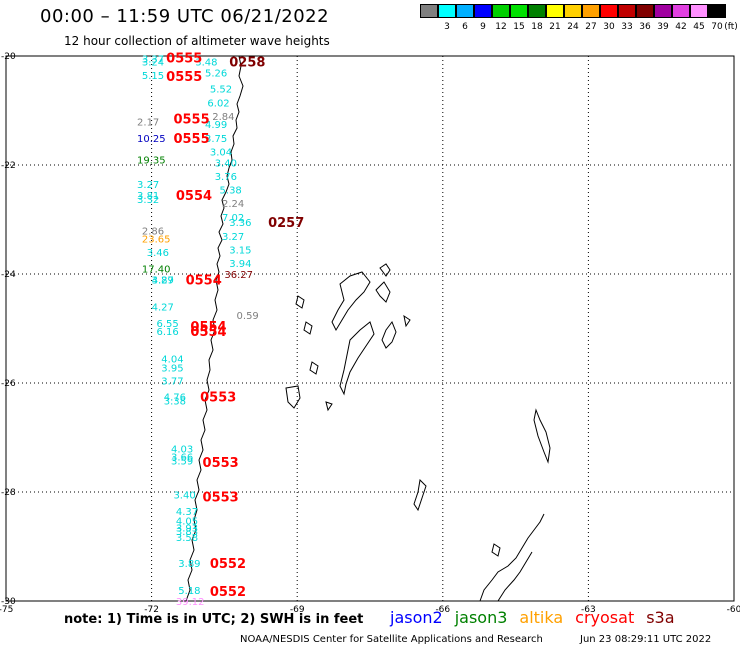 The height and width of the screenshot is (650, 740). Describe the element at coordinates (148, 122) in the screenshot. I see `wave-height-label: 2.17` at that location.